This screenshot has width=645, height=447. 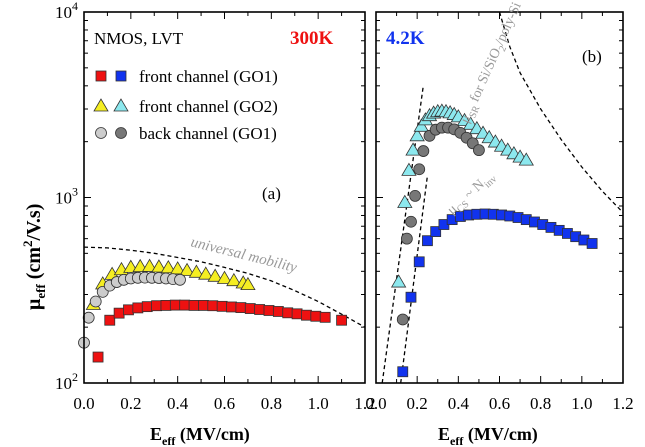 What do you see at coordinates (312, 38) in the screenshot?
I see `temperature-label-a: 300K` at bounding box center [312, 38].